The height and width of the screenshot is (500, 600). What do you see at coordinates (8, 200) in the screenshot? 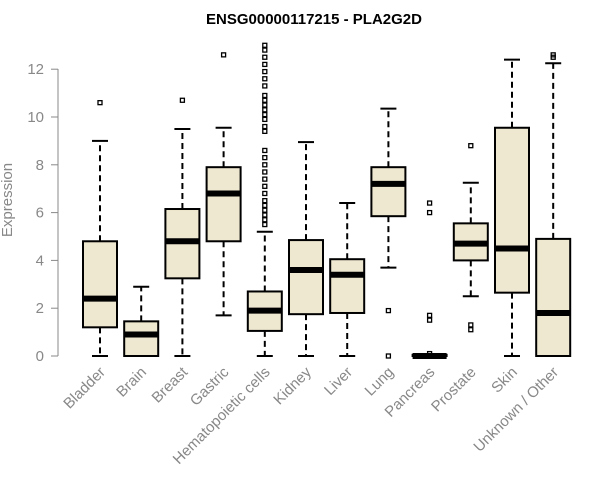
I see `y-axis-label: Expression` at bounding box center [8, 200].